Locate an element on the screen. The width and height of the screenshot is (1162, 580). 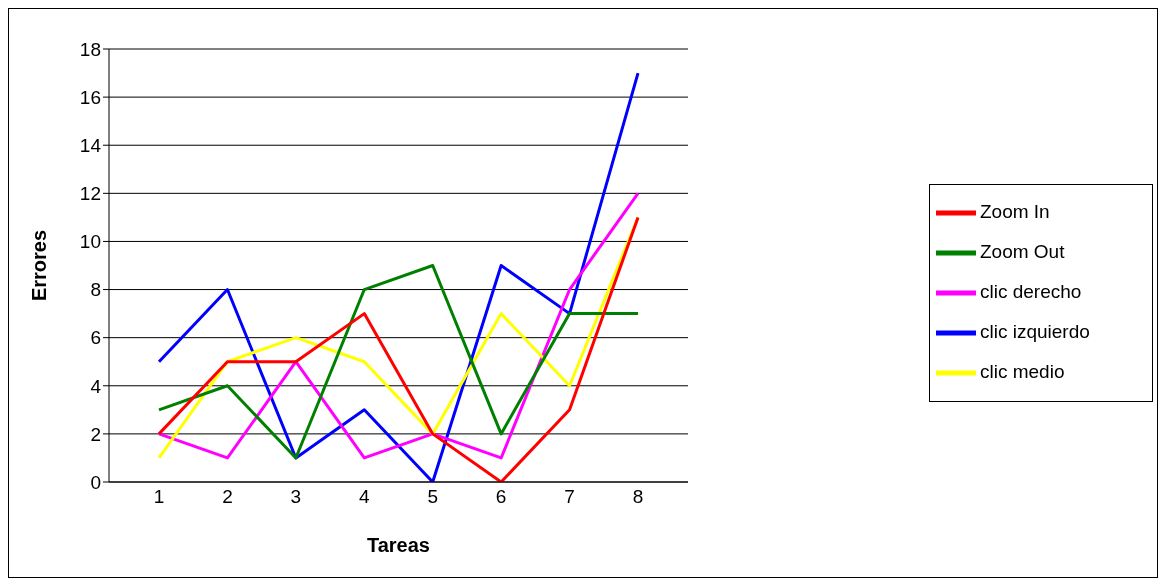
y-axis-title: Errores is located at coordinates (39, 265).